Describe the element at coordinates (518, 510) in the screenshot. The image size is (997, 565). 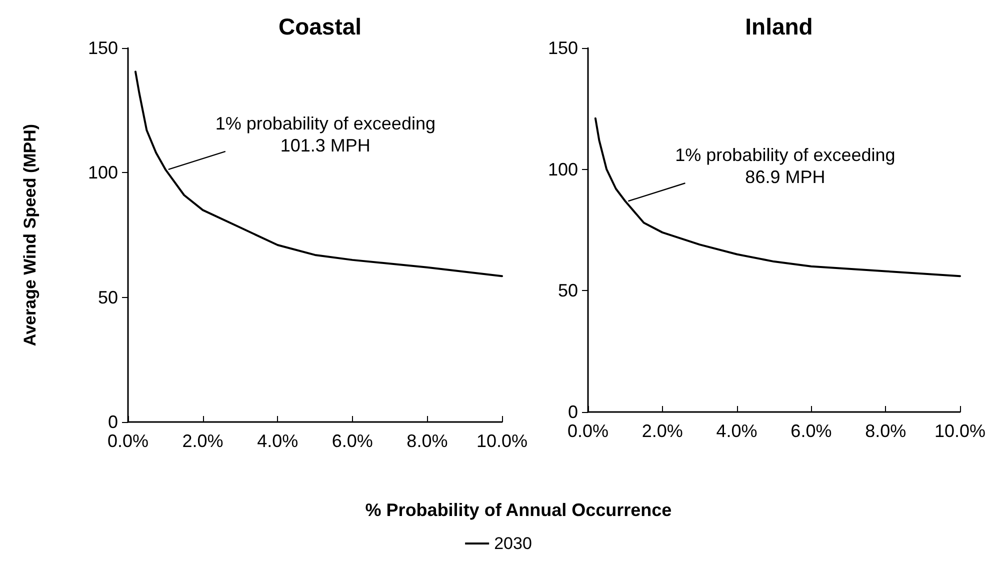
I see `x-axis-title: % Probability of Annual Occurrence` at that location.